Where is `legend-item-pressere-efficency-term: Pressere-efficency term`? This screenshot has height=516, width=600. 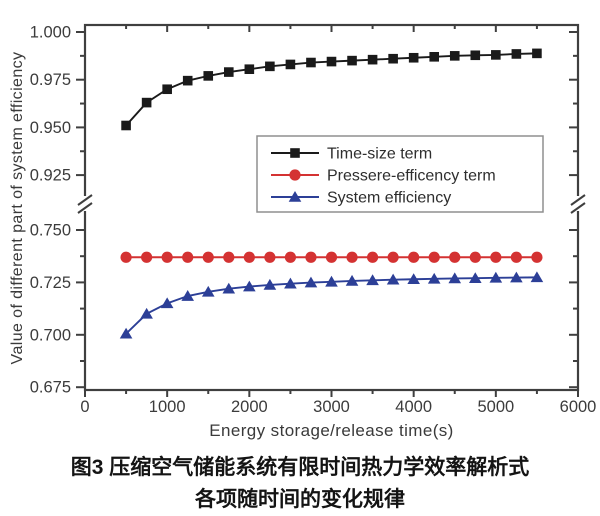 legend-item-pressere-efficency-term: Pressere-efficency term is located at coordinates (383, 176).